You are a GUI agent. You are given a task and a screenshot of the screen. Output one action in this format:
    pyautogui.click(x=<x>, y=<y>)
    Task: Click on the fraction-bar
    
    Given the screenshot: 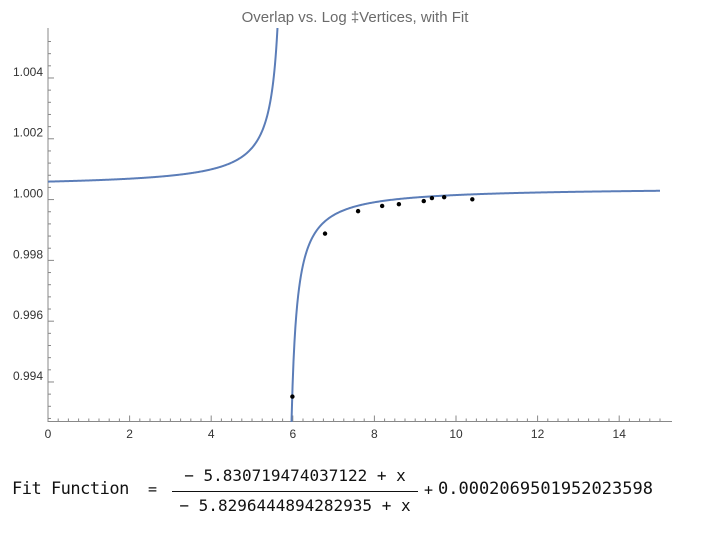 What is the action you would take?
    pyautogui.click(x=295, y=491)
    